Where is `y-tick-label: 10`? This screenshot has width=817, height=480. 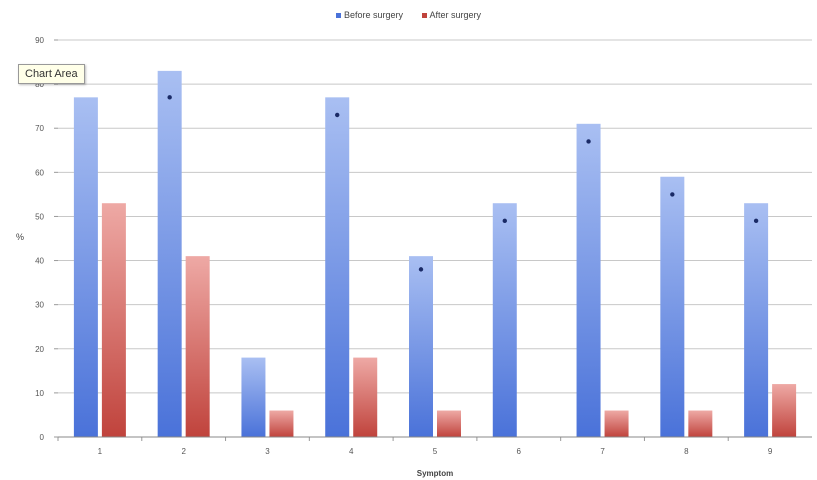 y-tick-label: 10 is located at coordinates (39, 393).